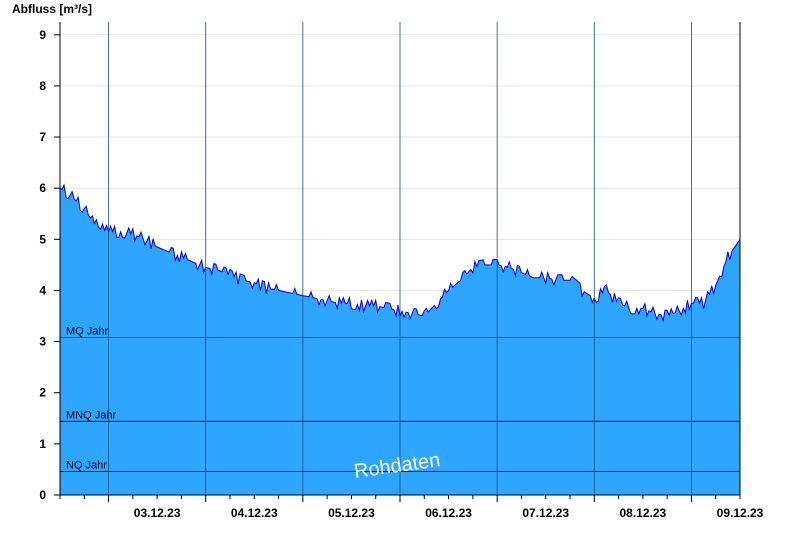 The height and width of the screenshot is (550, 800). I want to click on y-tick-label: 1, so click(42, 444).